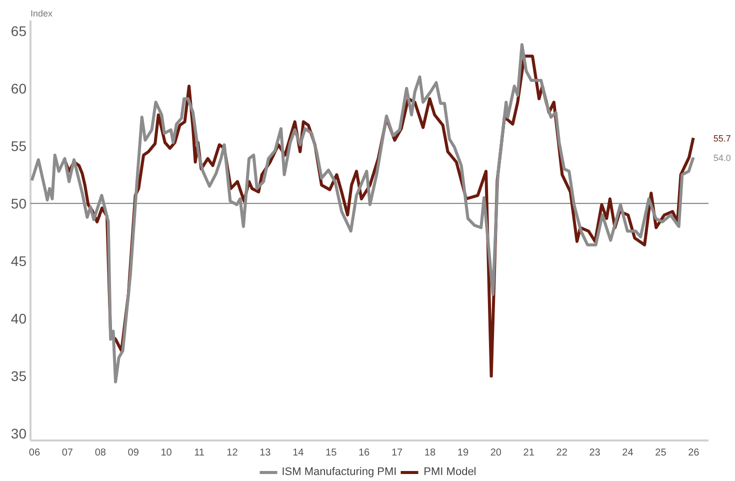  I want to click on y-tick-label: 55, so click(18, 146).